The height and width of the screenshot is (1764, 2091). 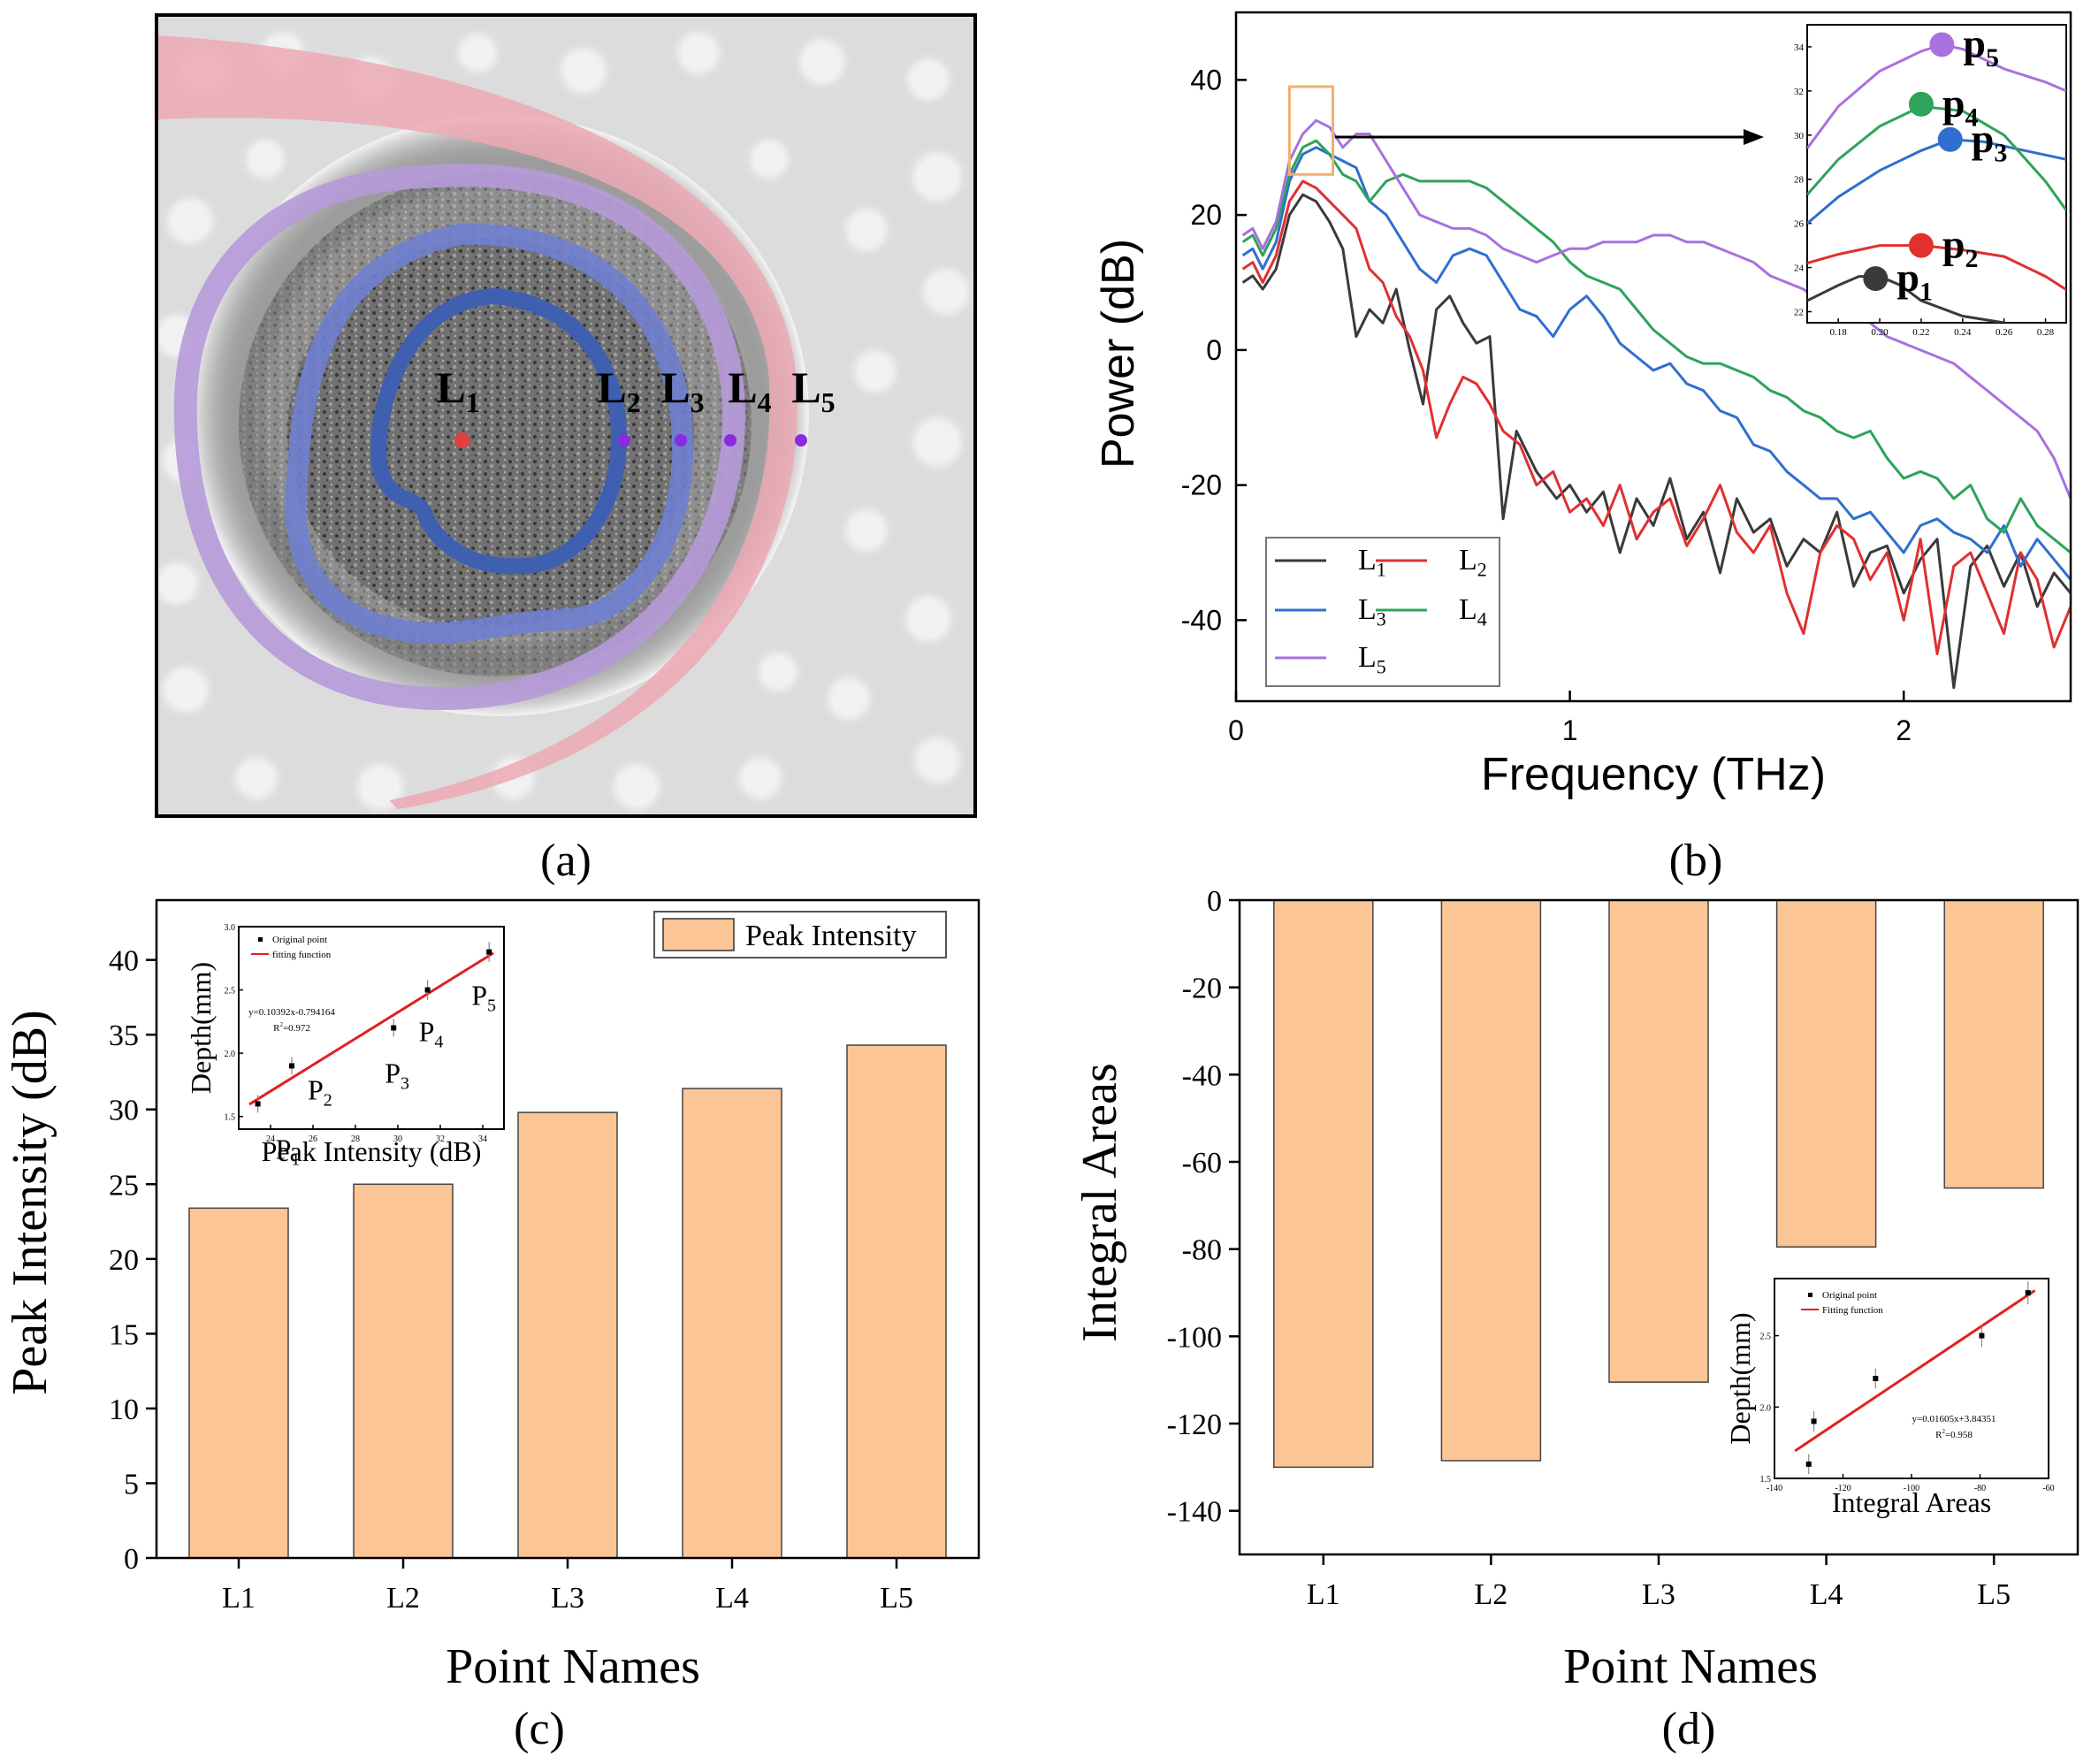 What do you see at coordinates (2048, 1488) in the screenshot?
I see `inset-xtick-label: -60` at bounding box center [2048, 1488].